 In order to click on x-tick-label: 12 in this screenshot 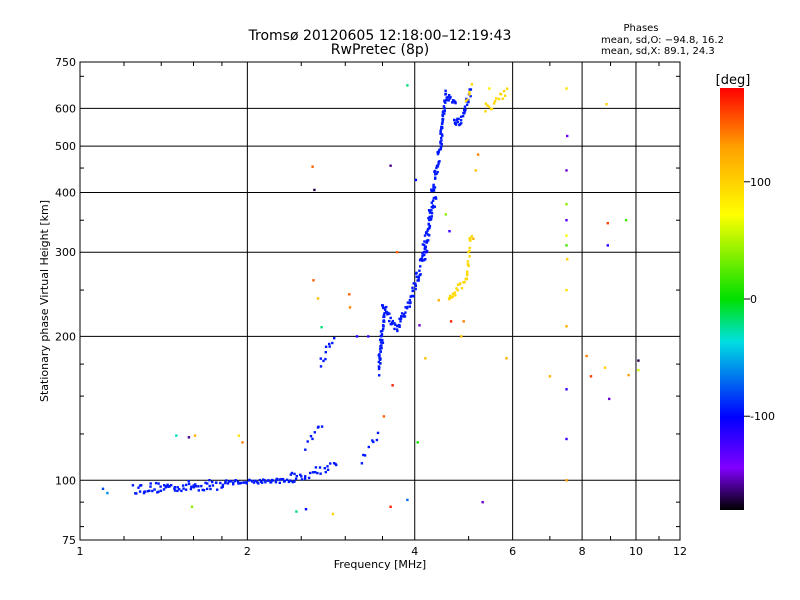, I will do `click(680, 551)`.